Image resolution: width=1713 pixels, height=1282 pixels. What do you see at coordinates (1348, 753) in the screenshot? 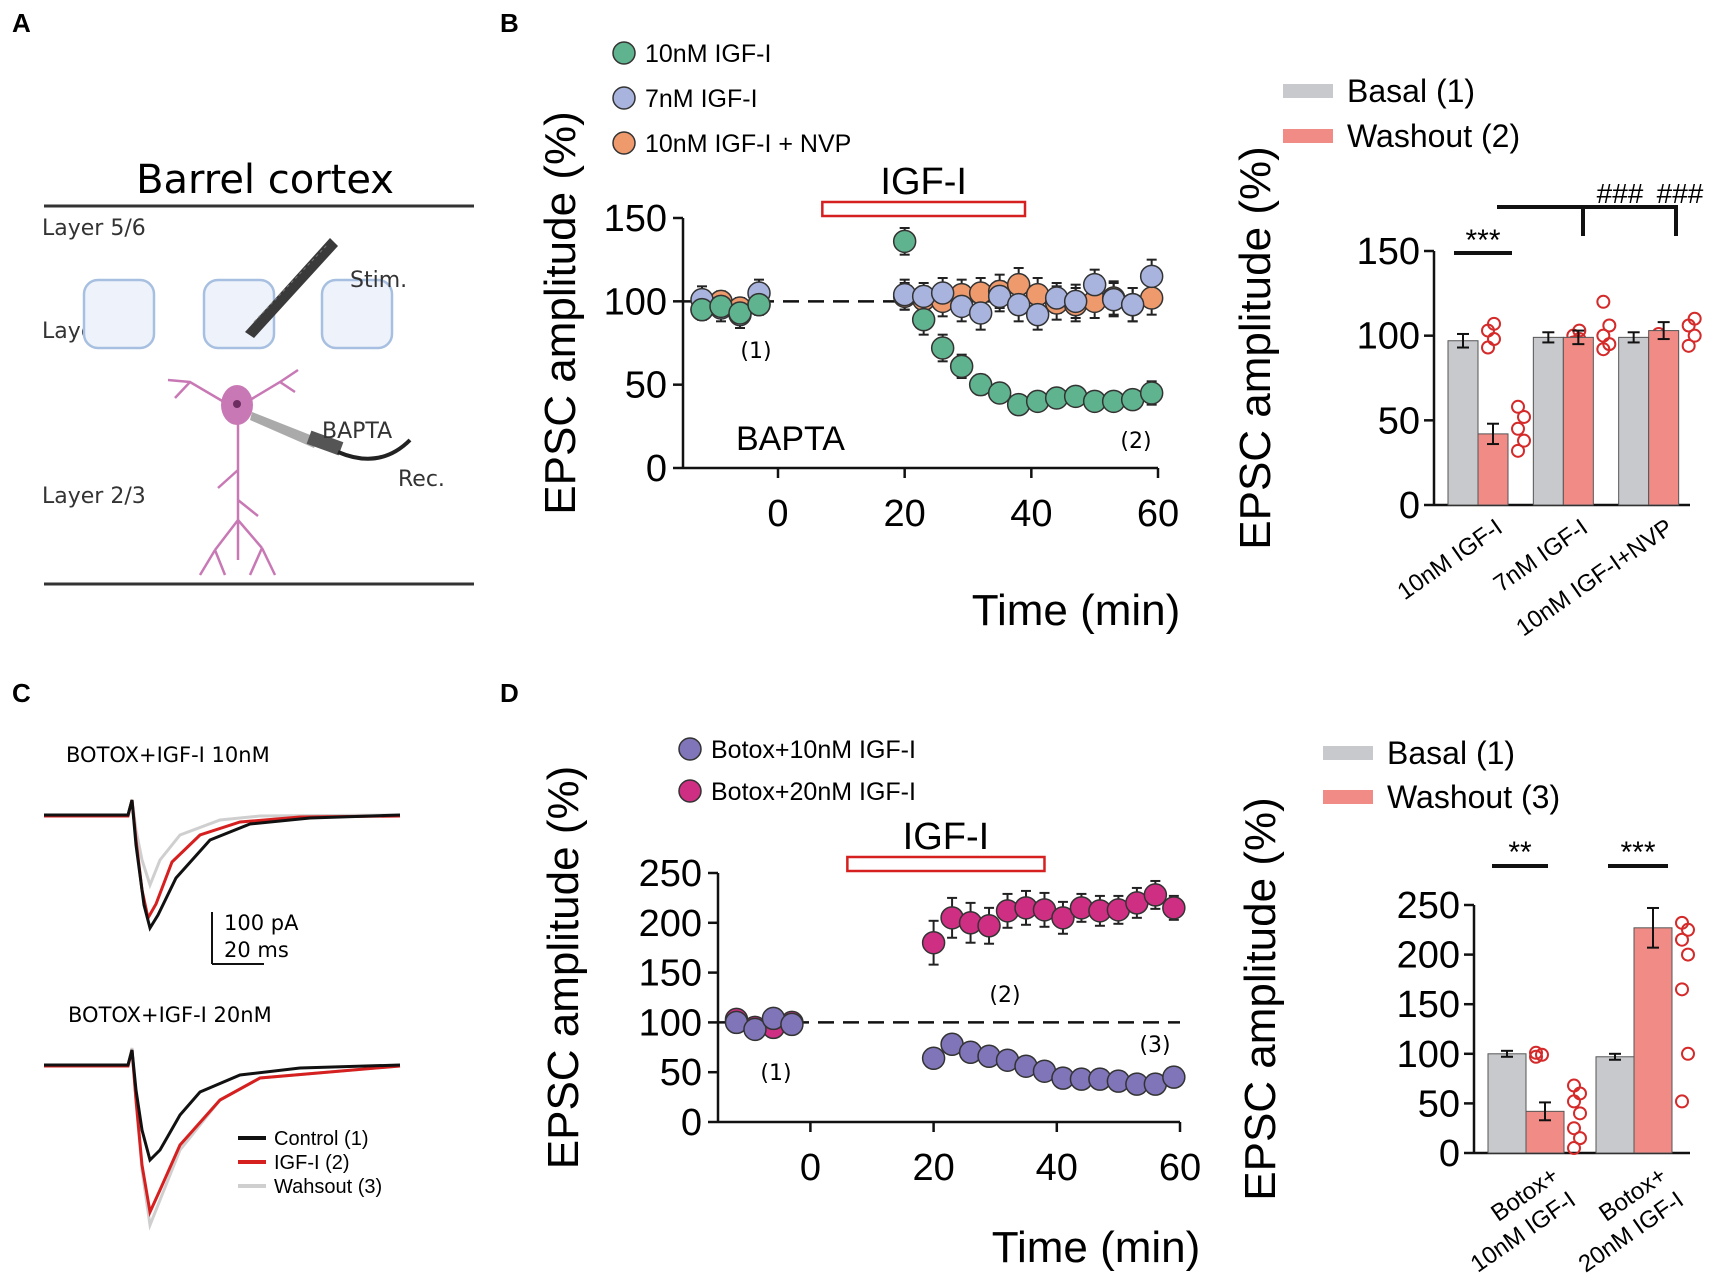
I see `legend-swatch` at bounding box center [1348, 753].